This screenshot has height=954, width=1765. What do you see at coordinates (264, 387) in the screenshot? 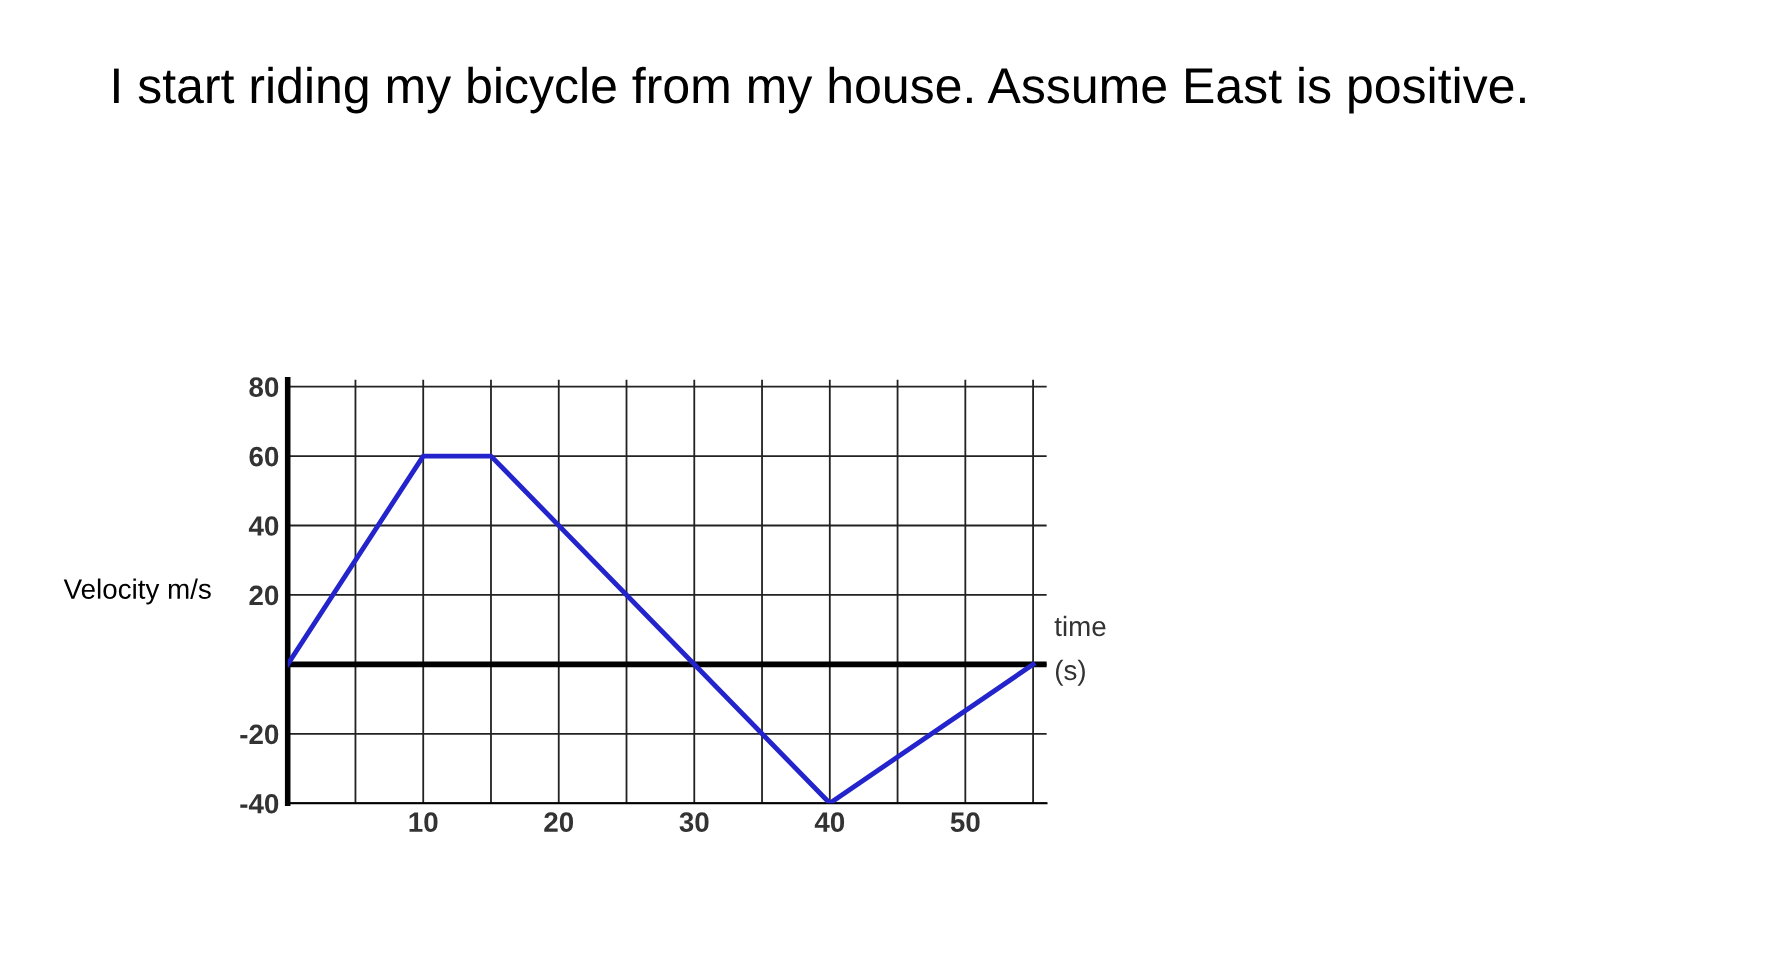
I see `y-tick-label: 80` at bounding box center [264, 387].